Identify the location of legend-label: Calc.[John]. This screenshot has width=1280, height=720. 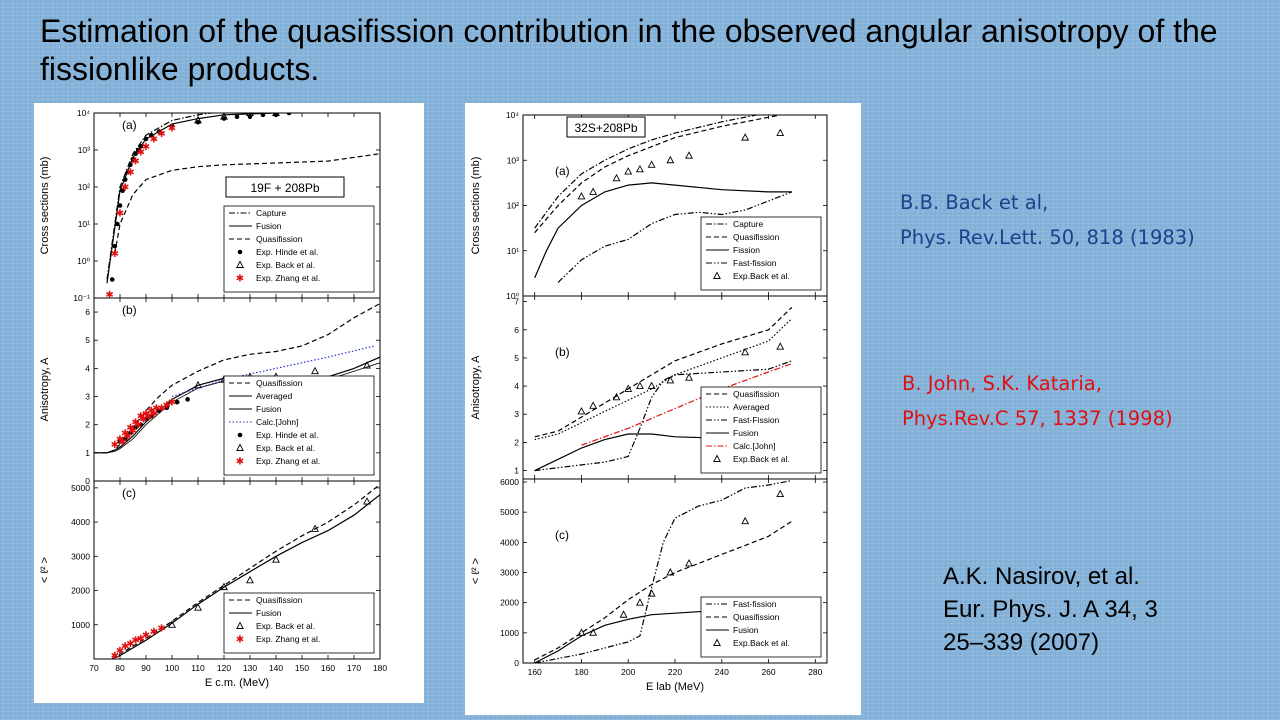
(754, 446).